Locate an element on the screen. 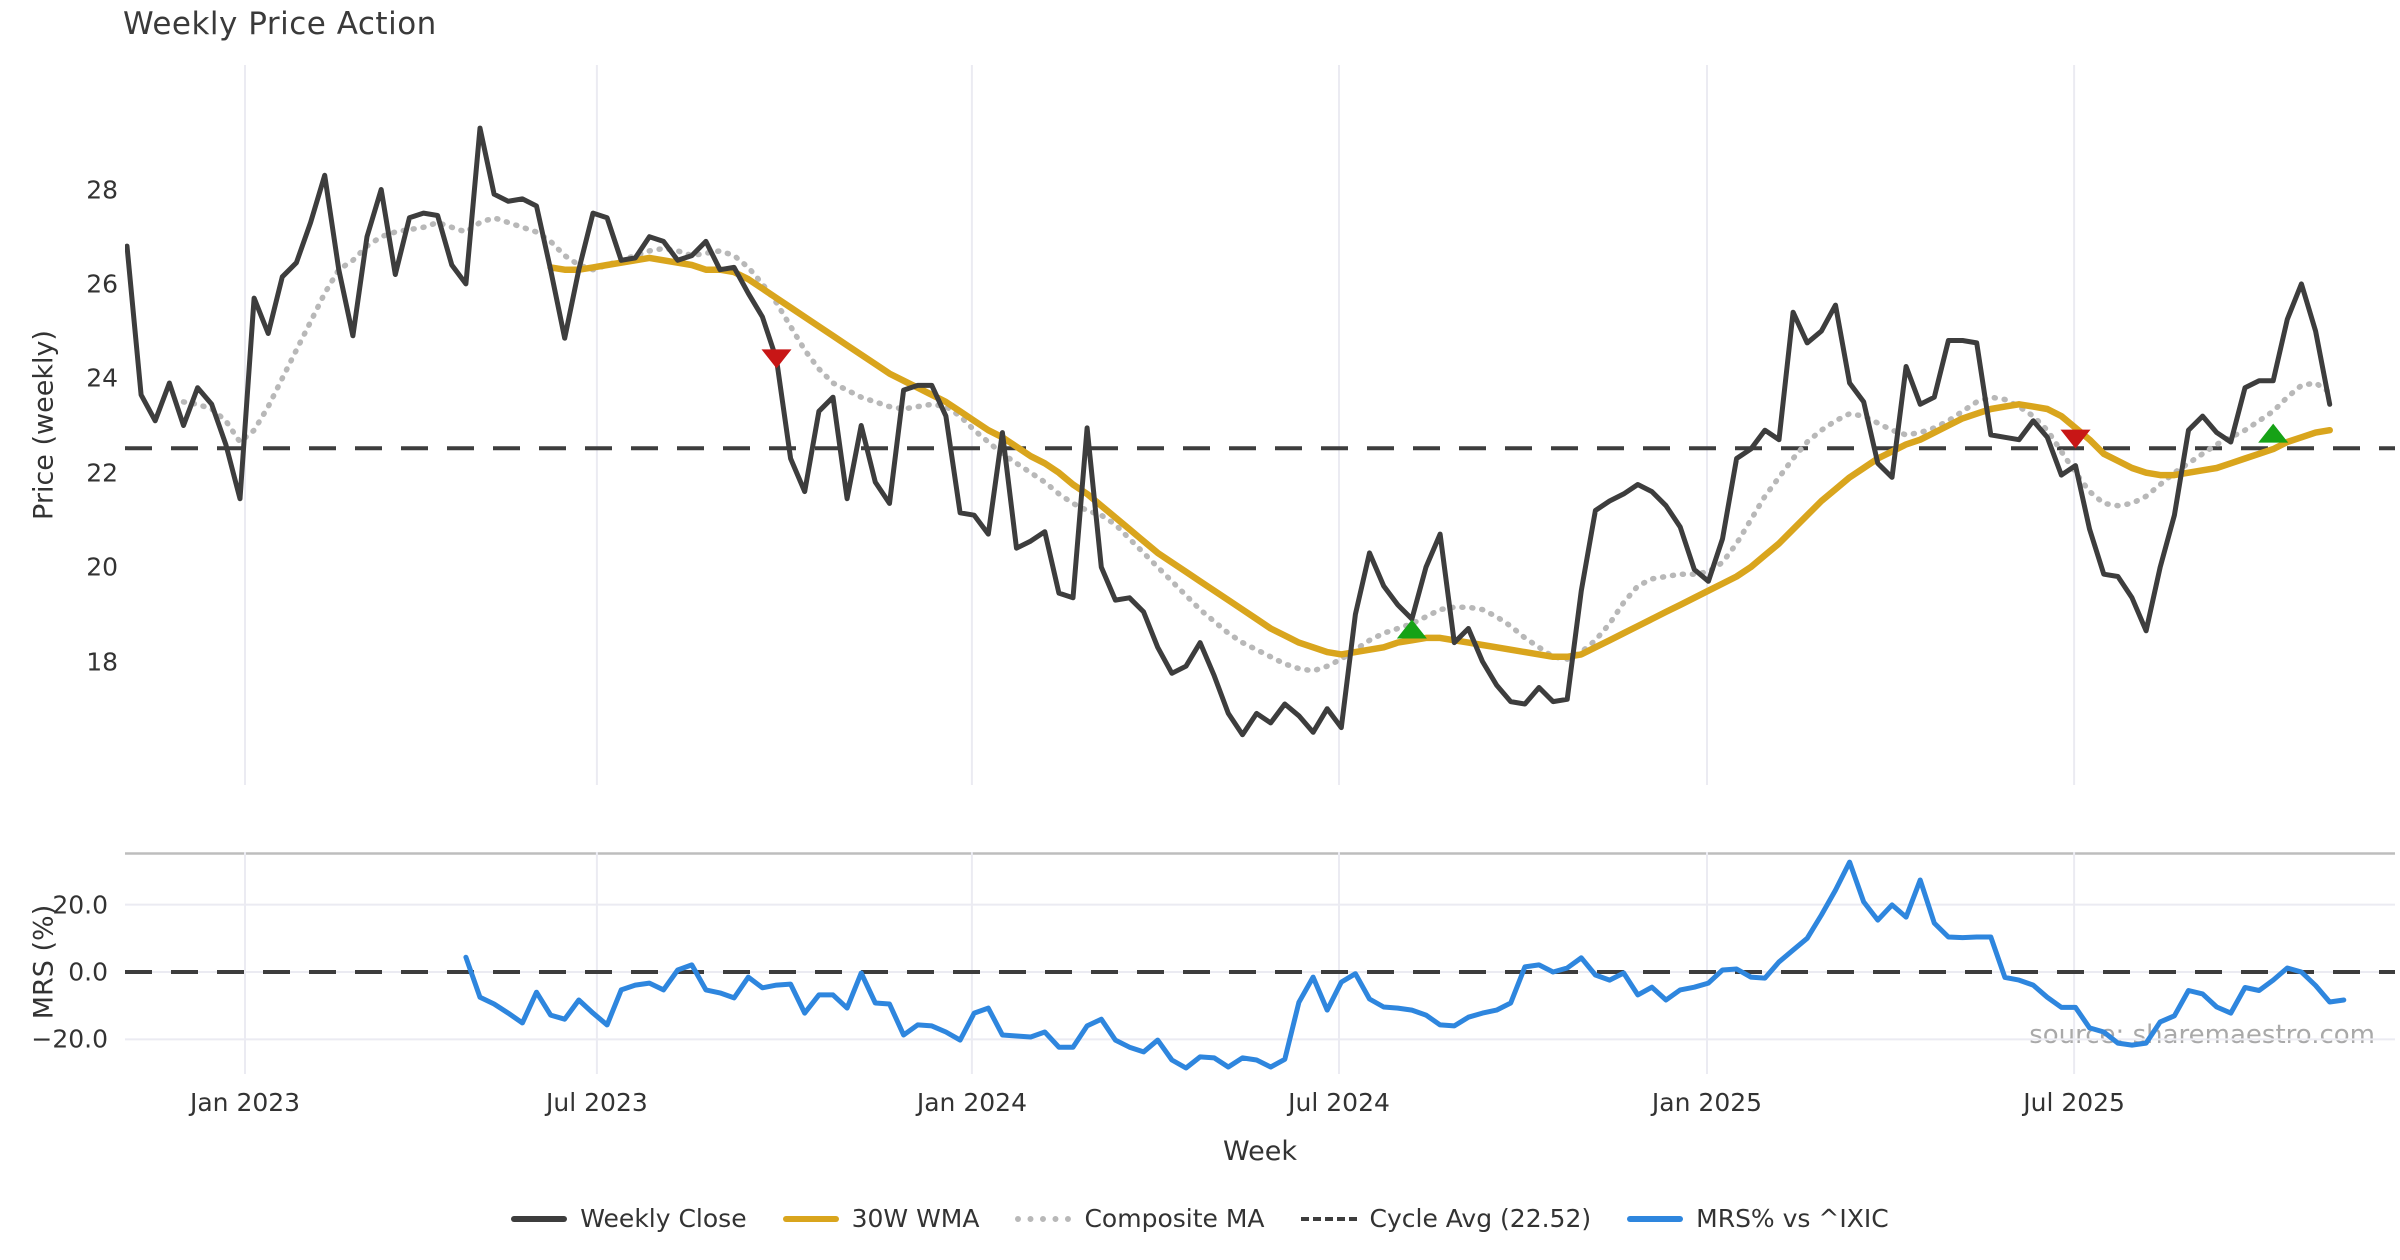  price-tick-label: 28 is located at coordinates (102, 189).